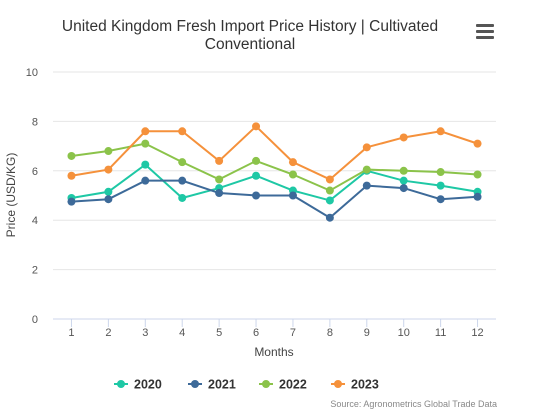 Image resolution: width=537 pixels, height=417 pixels. Describe the element at coordinates (108, 333) in the screenshot. I see `x-tick-label: 2` at that location.